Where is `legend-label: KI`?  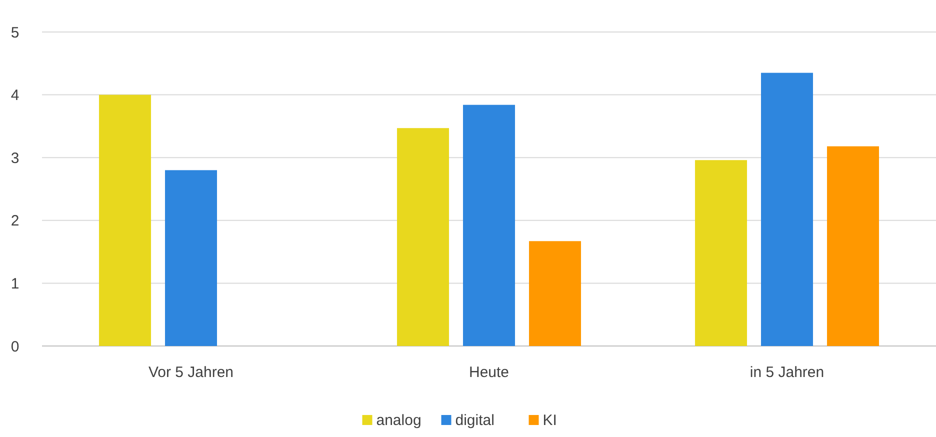 legend-label: KI is located at coordinates (549, 420).